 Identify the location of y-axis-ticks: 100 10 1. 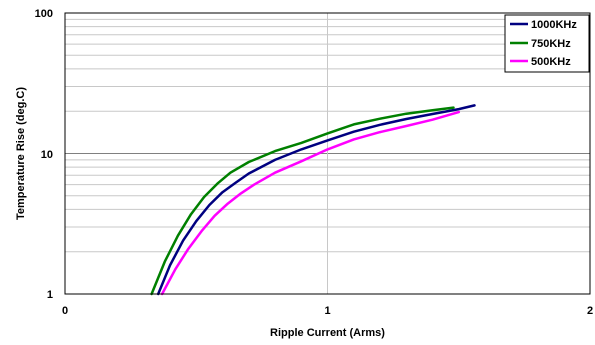
(44, 154).